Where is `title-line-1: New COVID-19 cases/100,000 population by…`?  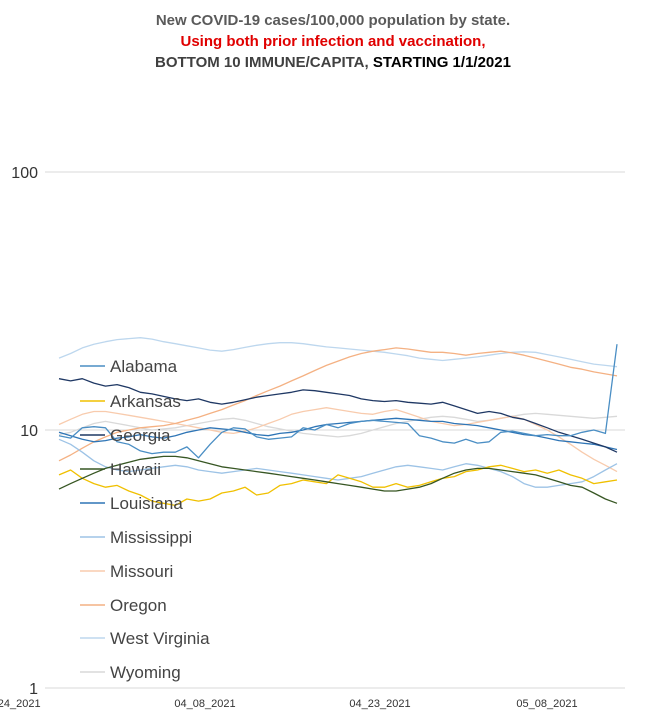 title-line-1: New COVID-19 cases/100,000 population by… is located at coordinates (333, 20).